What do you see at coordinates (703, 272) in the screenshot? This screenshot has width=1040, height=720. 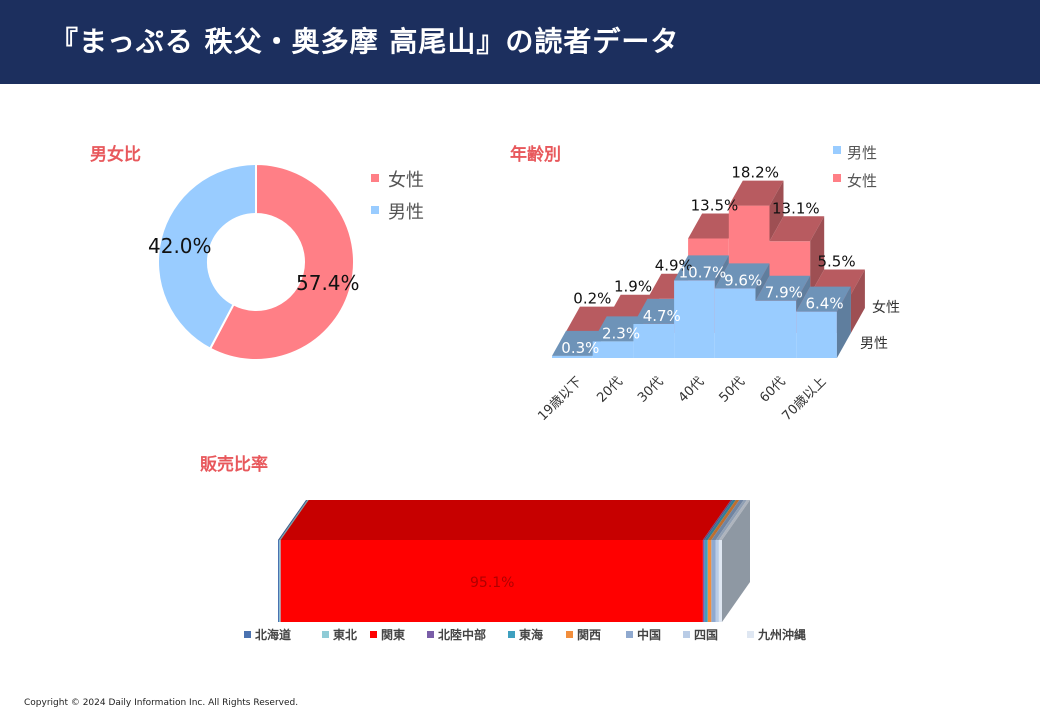 I see `bar-male-data-label: 10.7%` at bounding box center [703, 272].